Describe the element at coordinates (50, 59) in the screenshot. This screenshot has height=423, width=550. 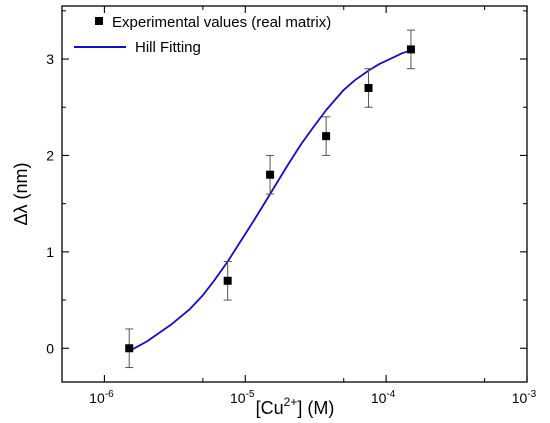
I see `y-tick-label: 3` at that location.